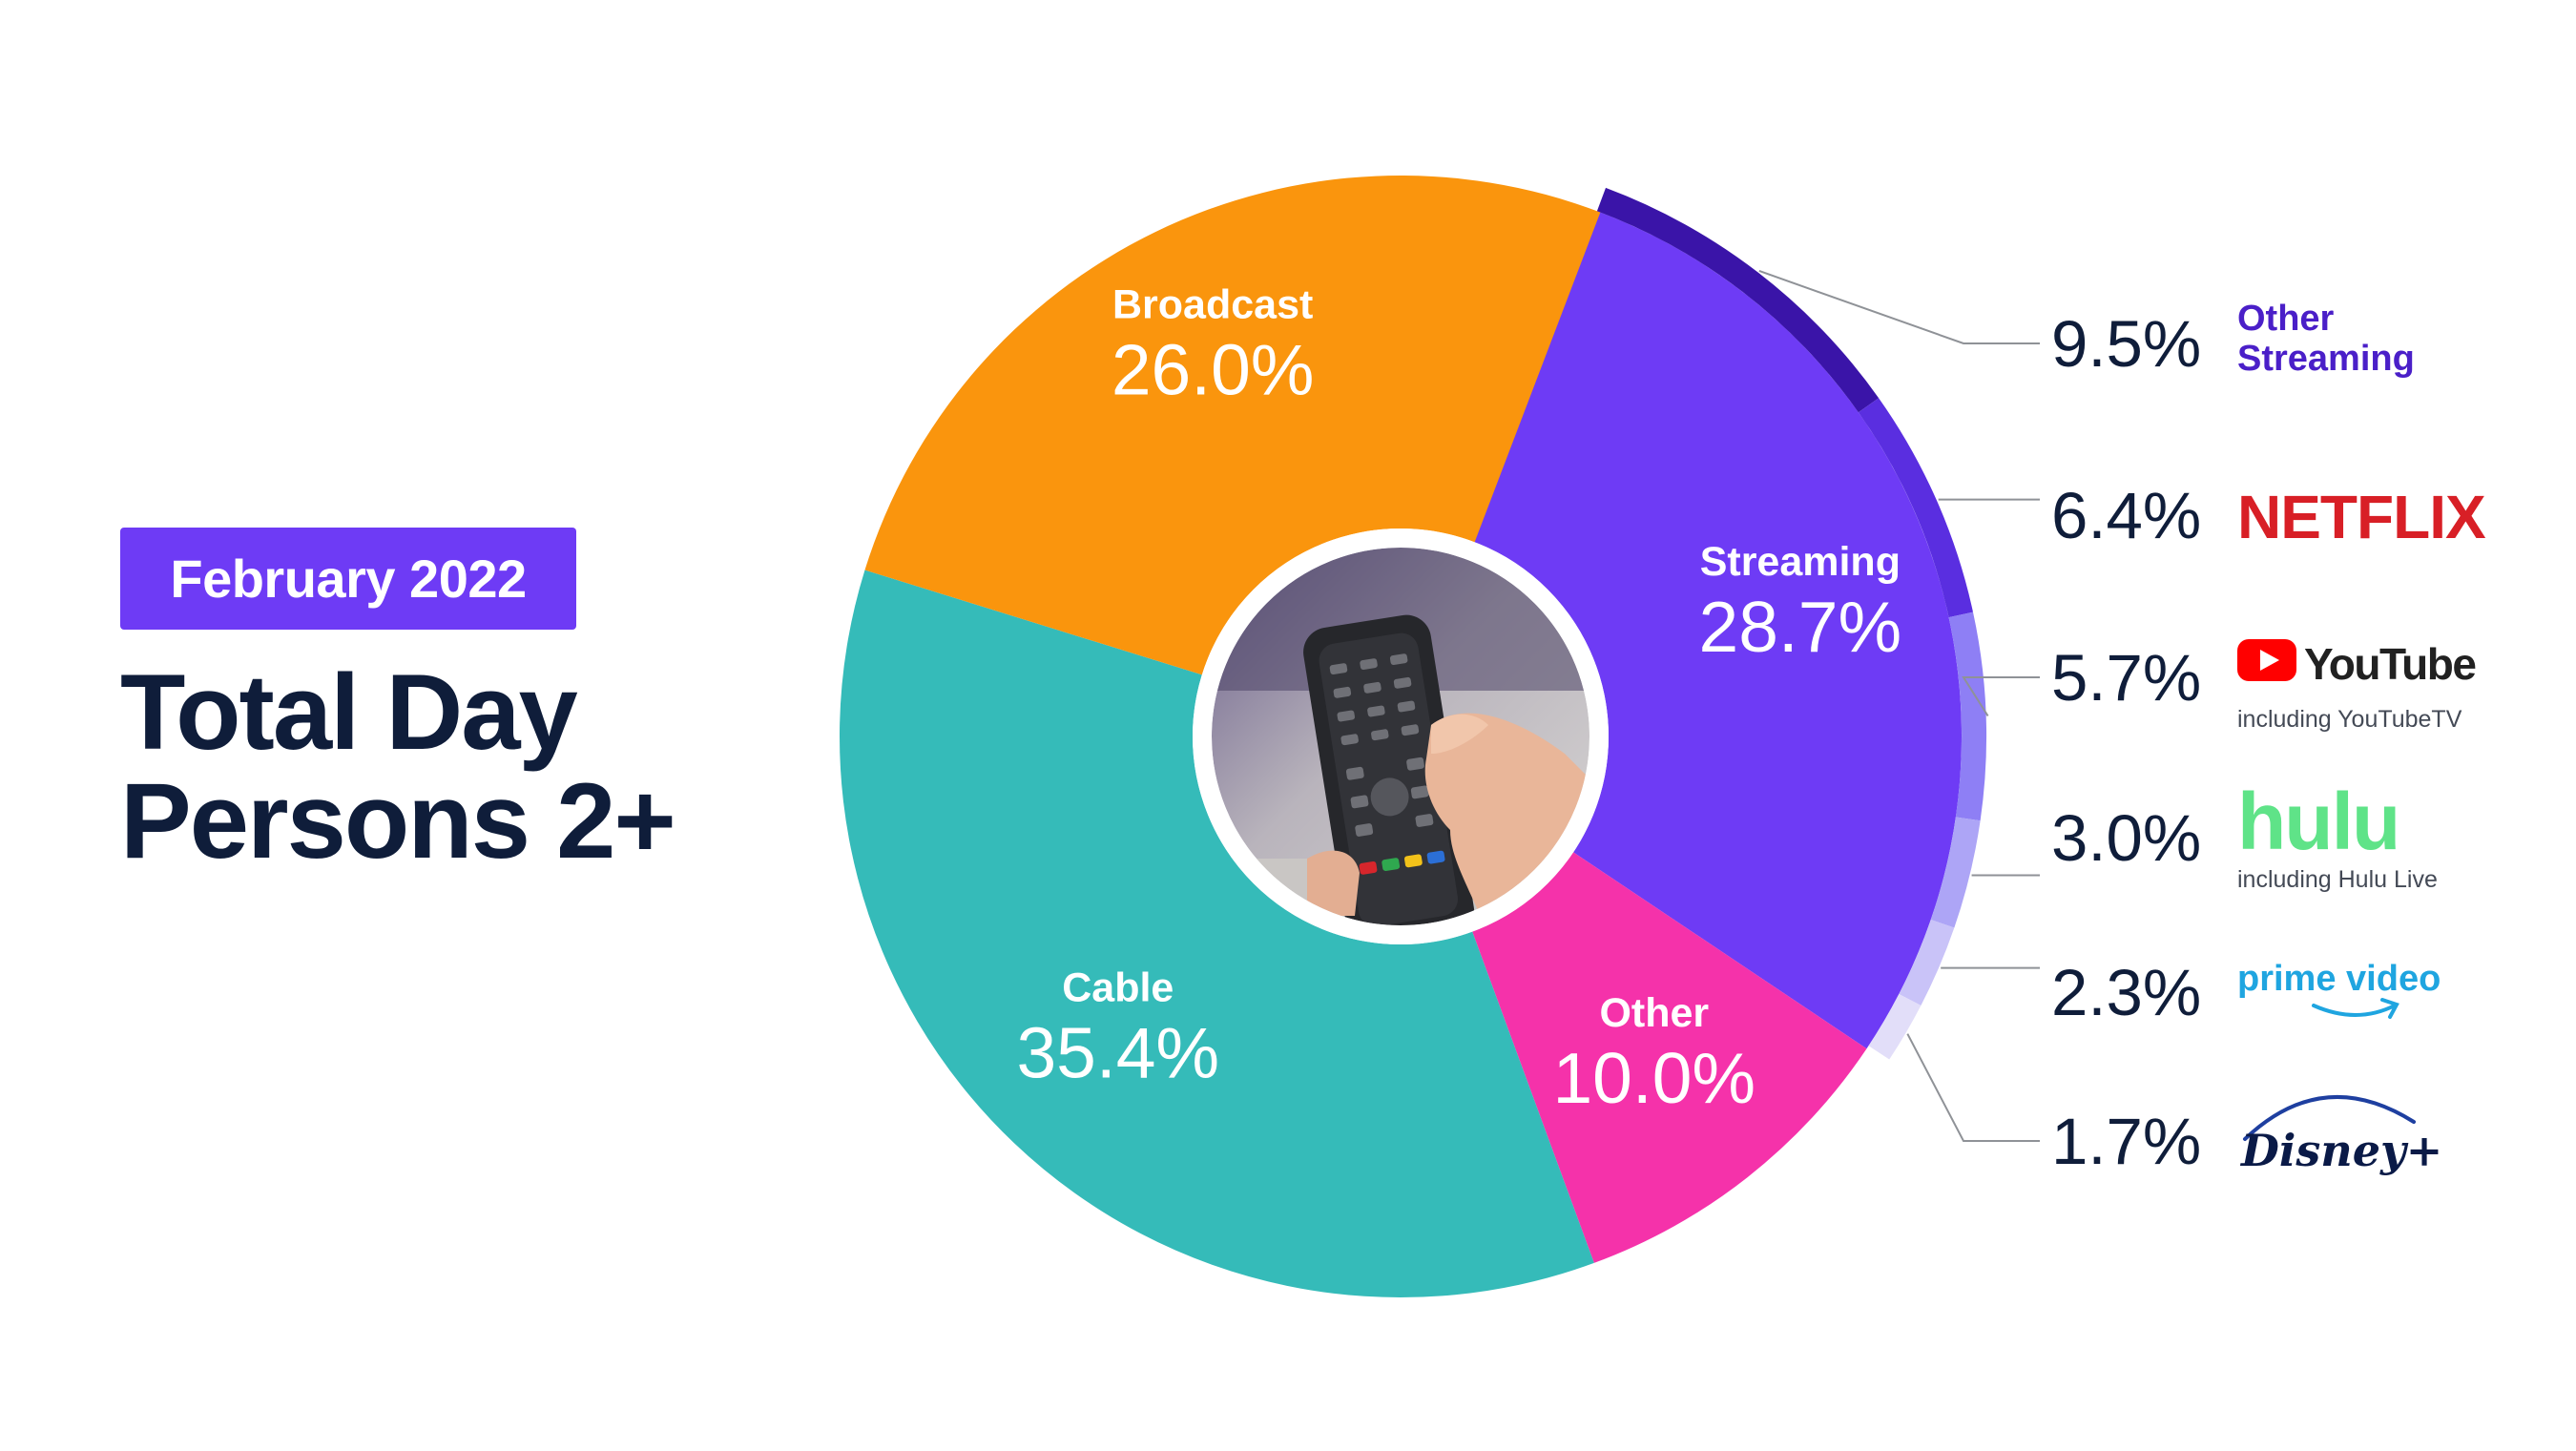 This screenshot has height=1451, width=2576. What do you see at coordinates (2266, 660) in the screenshot?
I see `youtube-logo` at bounding box center [2266, 660].